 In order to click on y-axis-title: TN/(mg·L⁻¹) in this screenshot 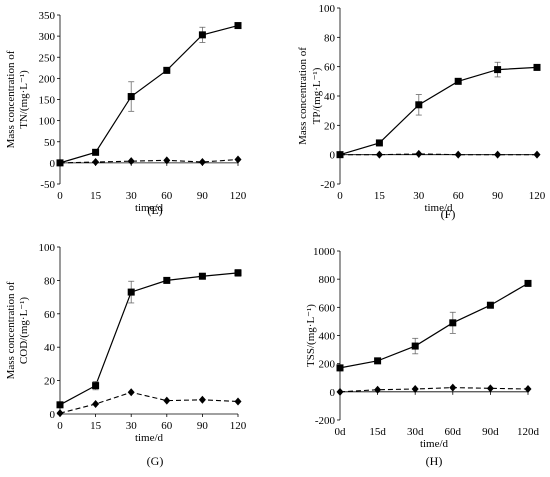, I will do `click(24, 99)`.